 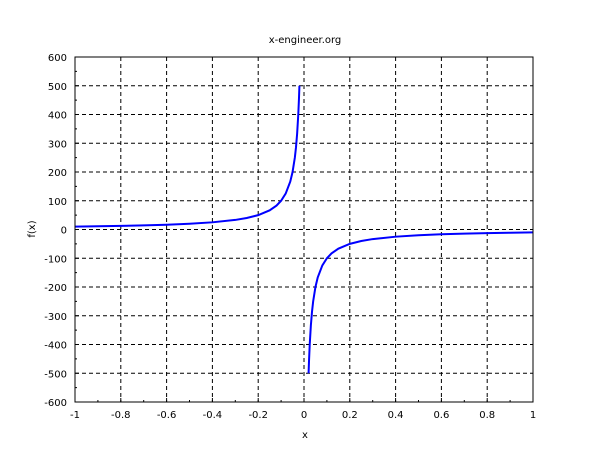 What do you see at coordinates (57, 116) in the screenshot?
I see `y-tick-label: 400` at bounding box center [57, 116].